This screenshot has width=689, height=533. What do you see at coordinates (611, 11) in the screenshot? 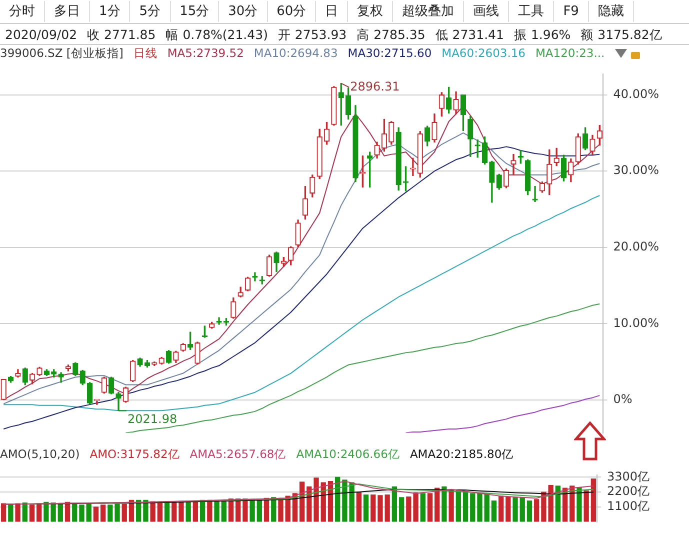
I see `text: 隐藏` at bounding box center [611, 11].